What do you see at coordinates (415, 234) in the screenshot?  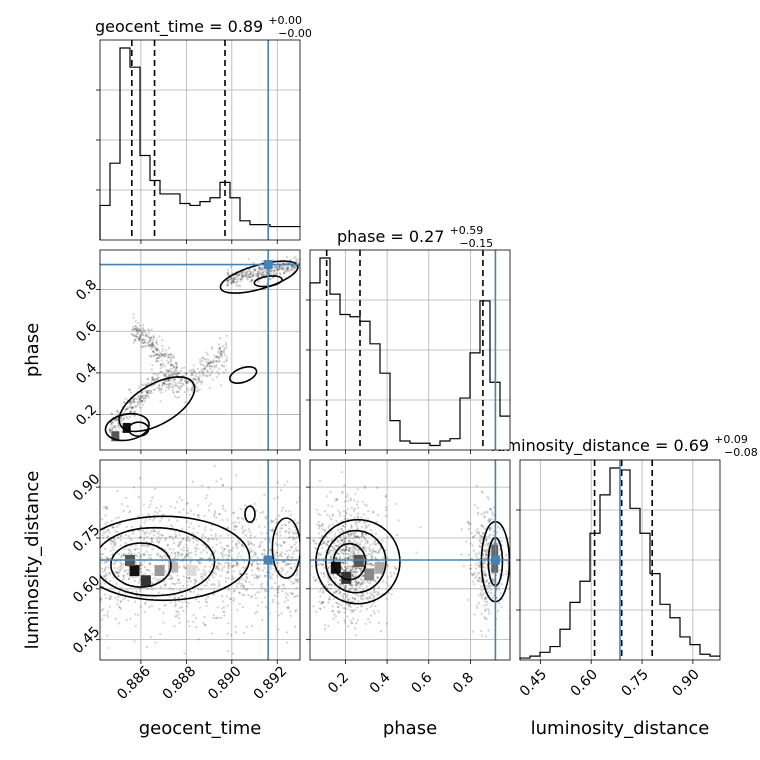 I see `title-phase: phase = 0.27 +0.59 −0.15` at bounding box center [415, 234].